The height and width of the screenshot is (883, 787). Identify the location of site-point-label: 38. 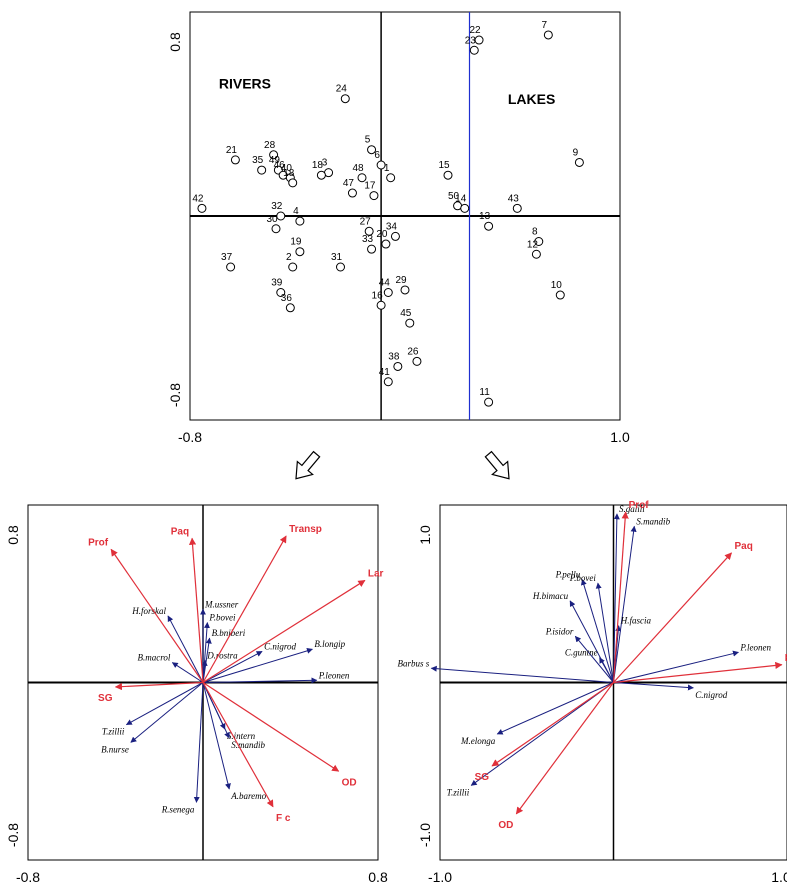
(394, 356).